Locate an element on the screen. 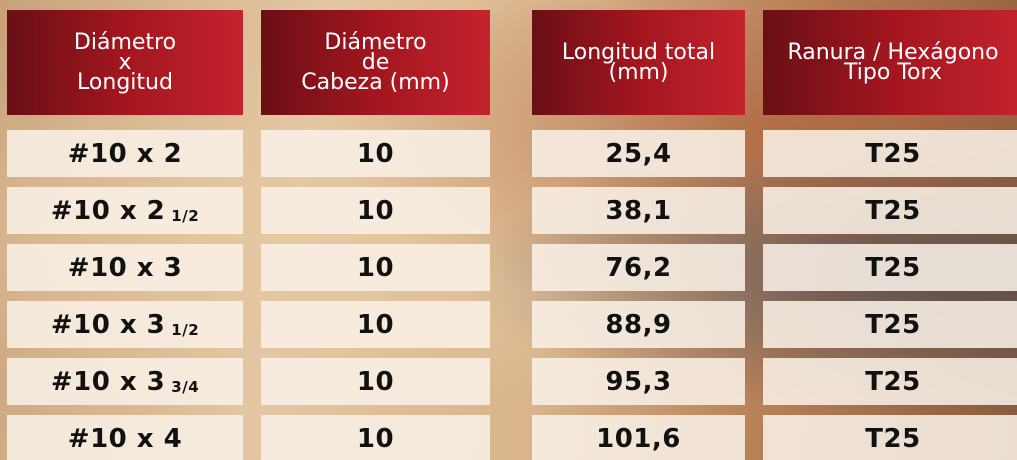 The image size is (1017, 460). table-cell: #10 x 2 1/2 is located at coordinates (125, 210).